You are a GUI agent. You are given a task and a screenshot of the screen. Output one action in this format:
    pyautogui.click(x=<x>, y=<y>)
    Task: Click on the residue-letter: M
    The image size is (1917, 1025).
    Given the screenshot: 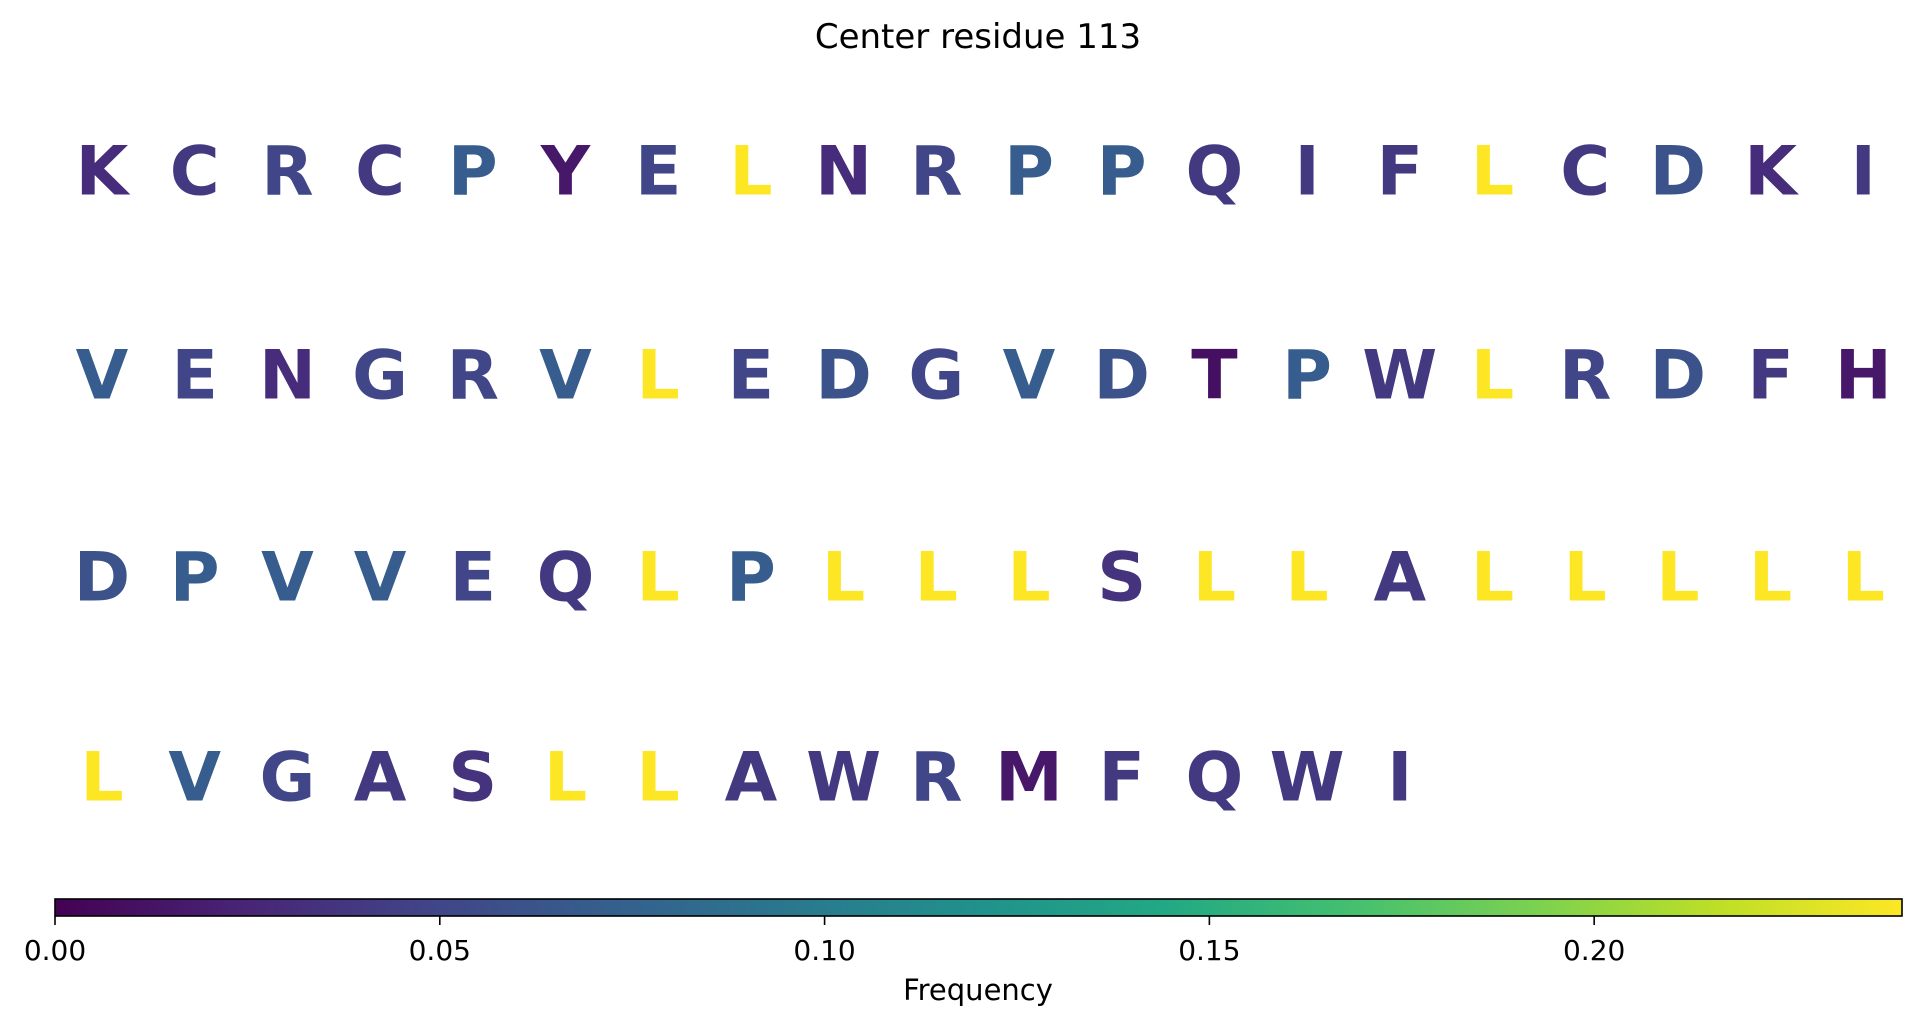 What is the action you would take?
    pyautogui.click(x=1029, y=778)
    